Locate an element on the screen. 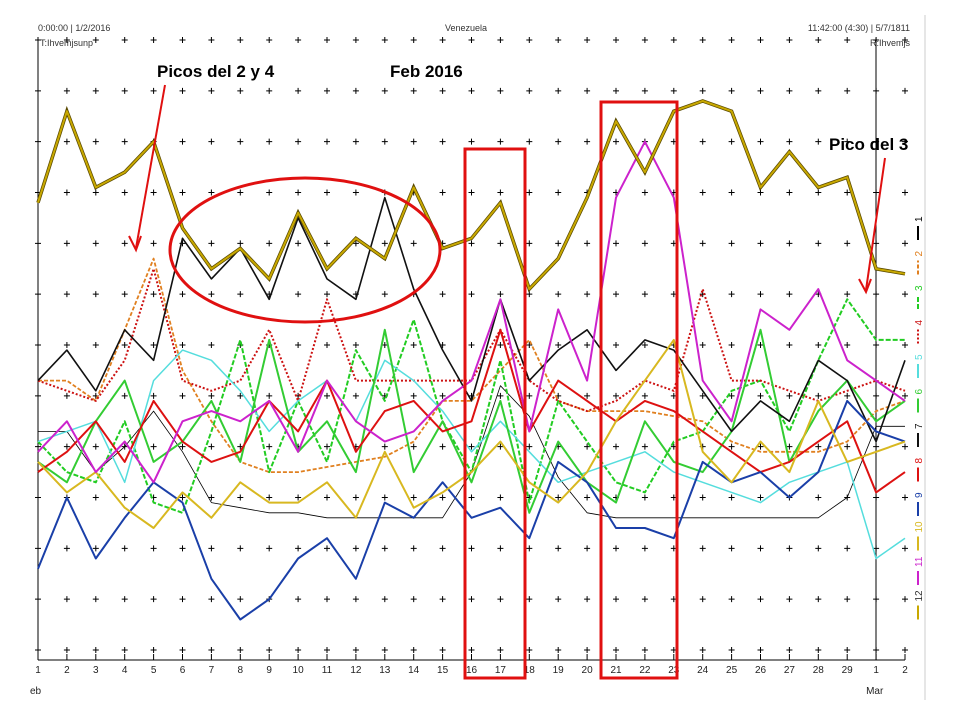  chart-title: Venezuela is located at coordinates (466, 28).